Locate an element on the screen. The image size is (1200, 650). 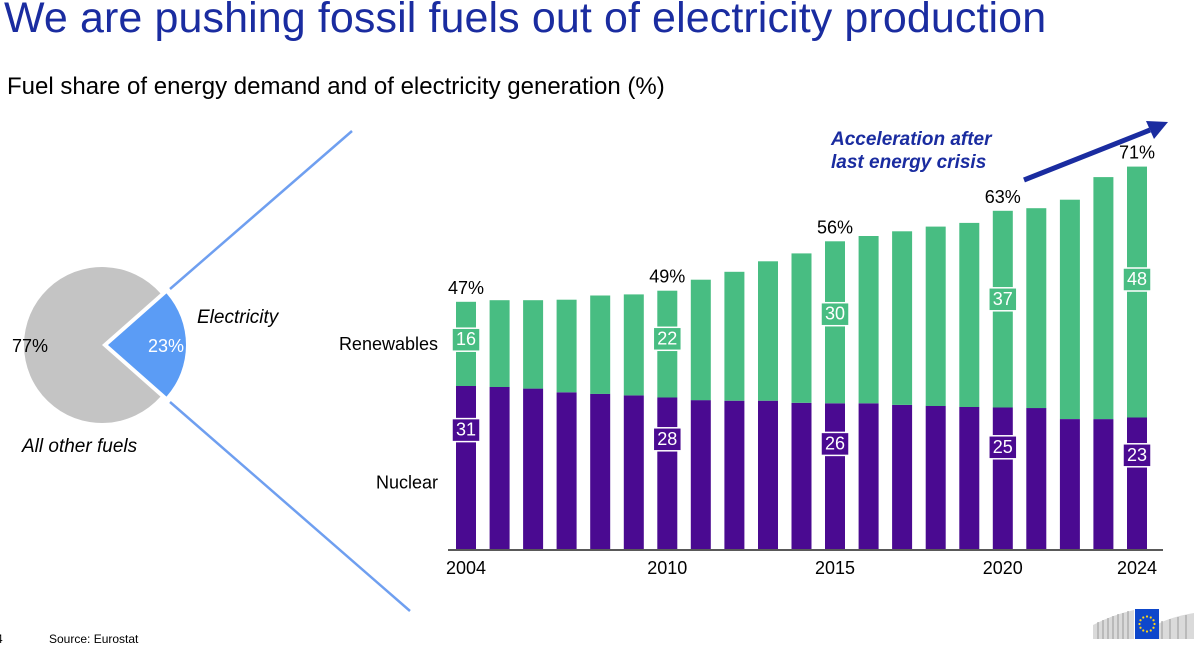
bar-nuclear-2014 is located at coordinates (801, 475).